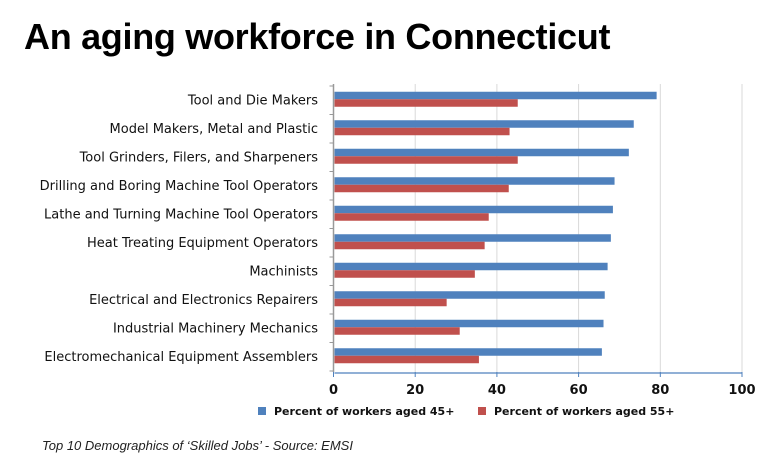 The height and width of the screenshot is (475, 766). I want to click on legend-label: Percent of workers aged 45+, so click(364, 411).